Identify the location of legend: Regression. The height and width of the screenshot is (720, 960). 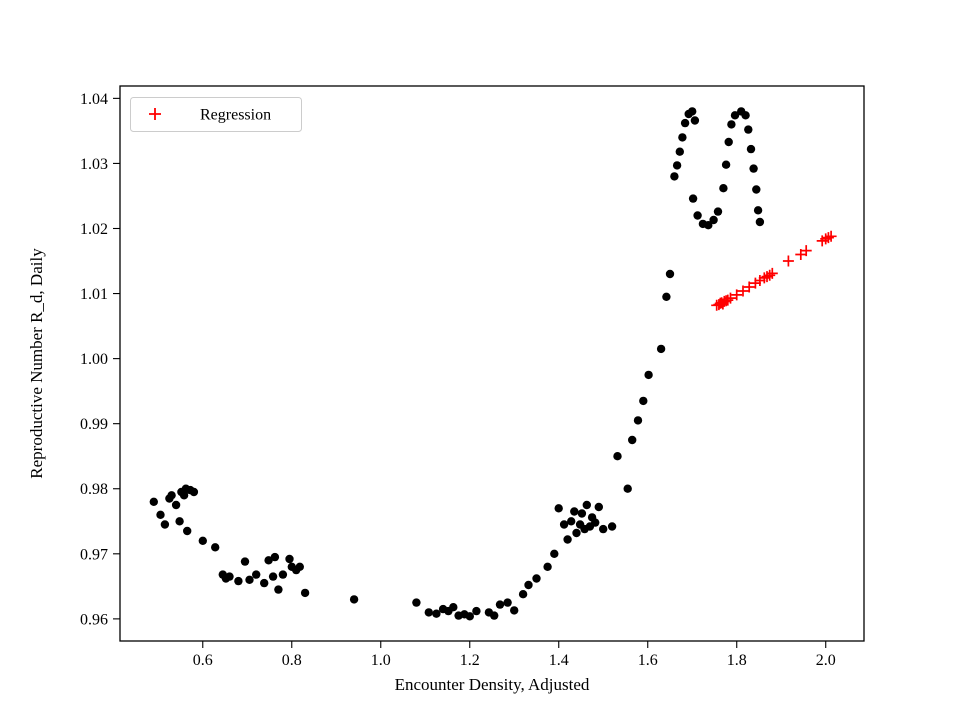
(216, 114).